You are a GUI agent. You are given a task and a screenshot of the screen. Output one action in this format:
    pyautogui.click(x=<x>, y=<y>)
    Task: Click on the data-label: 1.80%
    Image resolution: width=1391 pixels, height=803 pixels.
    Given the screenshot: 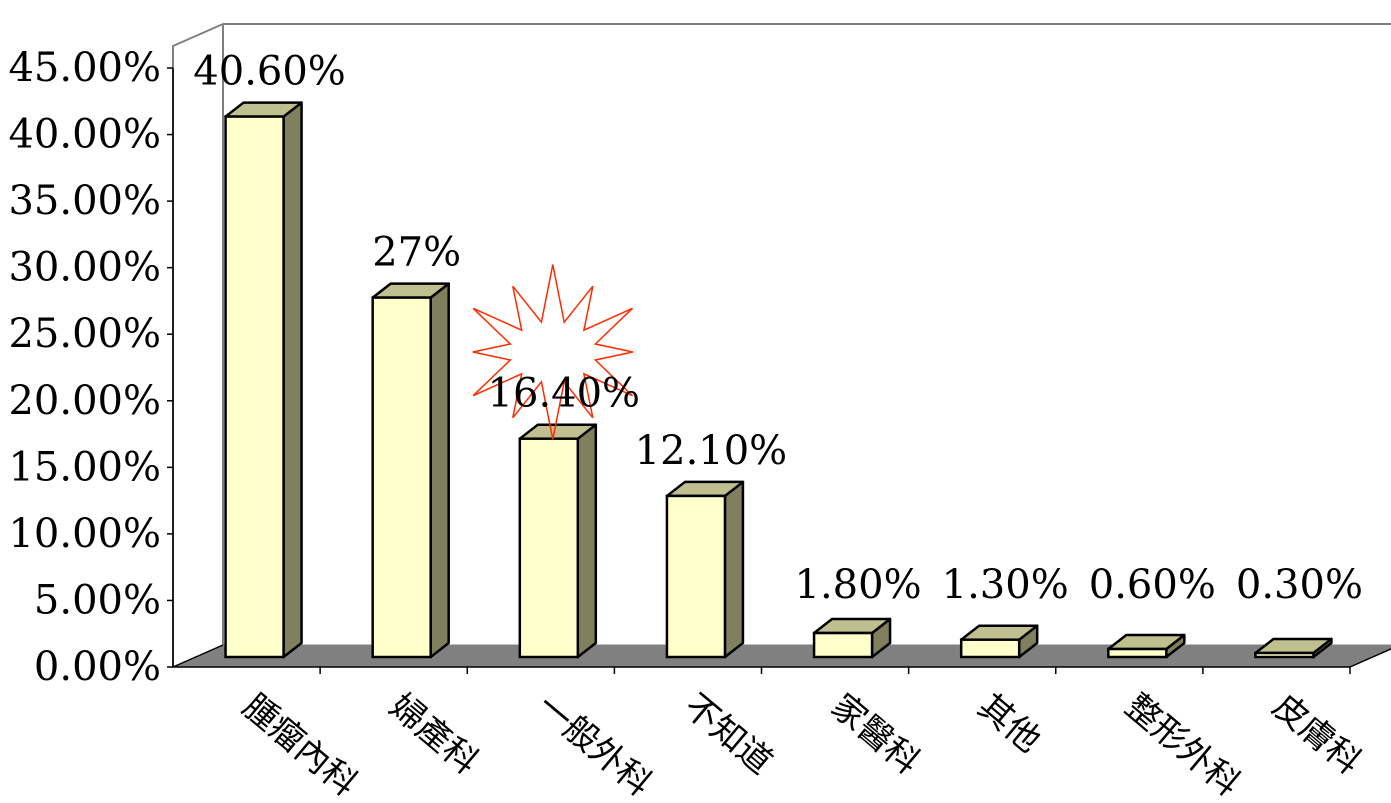 What is the action you would take?
    pyautogui.click(x=858, y=585)
    